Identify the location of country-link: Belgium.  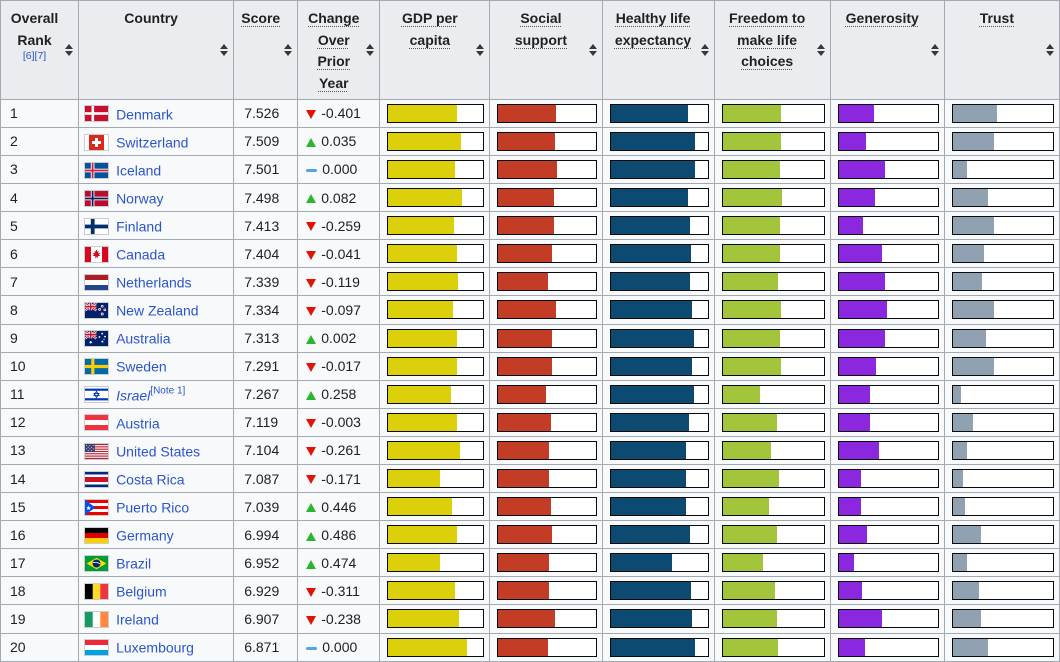
(141, 591).